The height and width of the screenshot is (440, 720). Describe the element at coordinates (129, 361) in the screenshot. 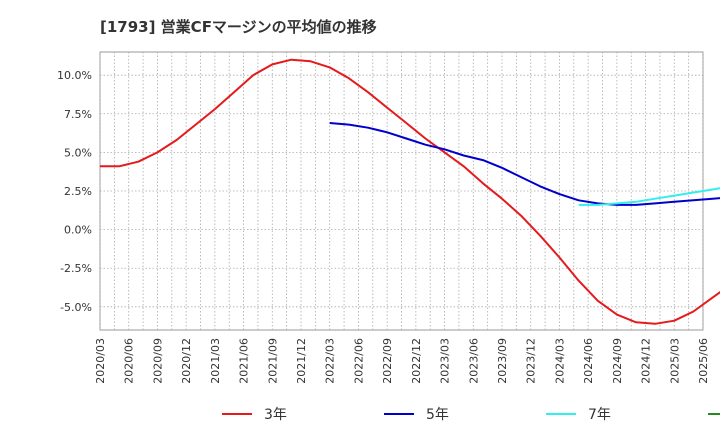

I see `x-tick-label: 2020/06` at that location.